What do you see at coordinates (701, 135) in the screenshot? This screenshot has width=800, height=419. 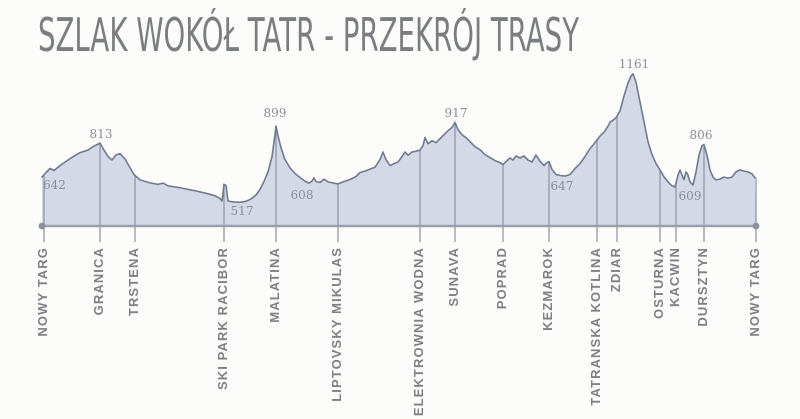 I see `elevation-value-806: 806` at bounding box center [701, 135].